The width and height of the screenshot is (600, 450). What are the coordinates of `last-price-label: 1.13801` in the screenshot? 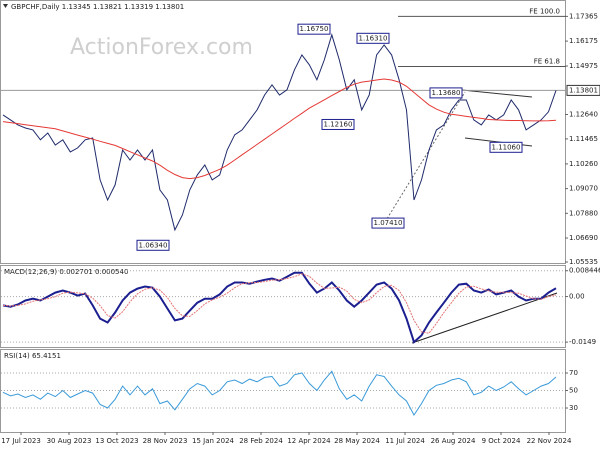 It's located at (583, 90).